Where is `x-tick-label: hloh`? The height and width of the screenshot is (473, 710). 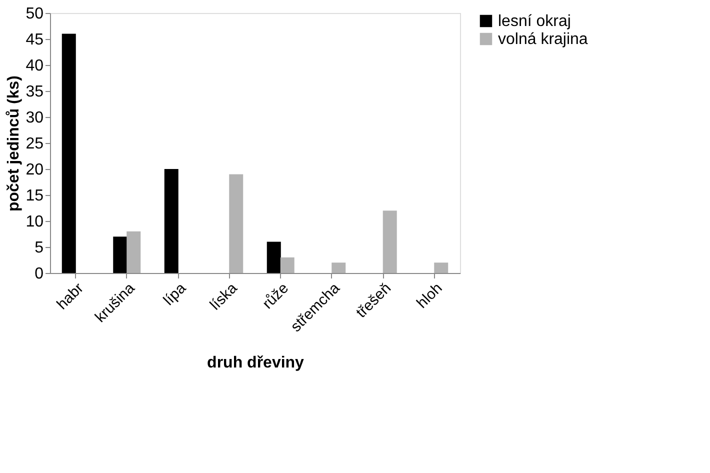 x-tick-label: hloh is located at coordinates (430, 296).